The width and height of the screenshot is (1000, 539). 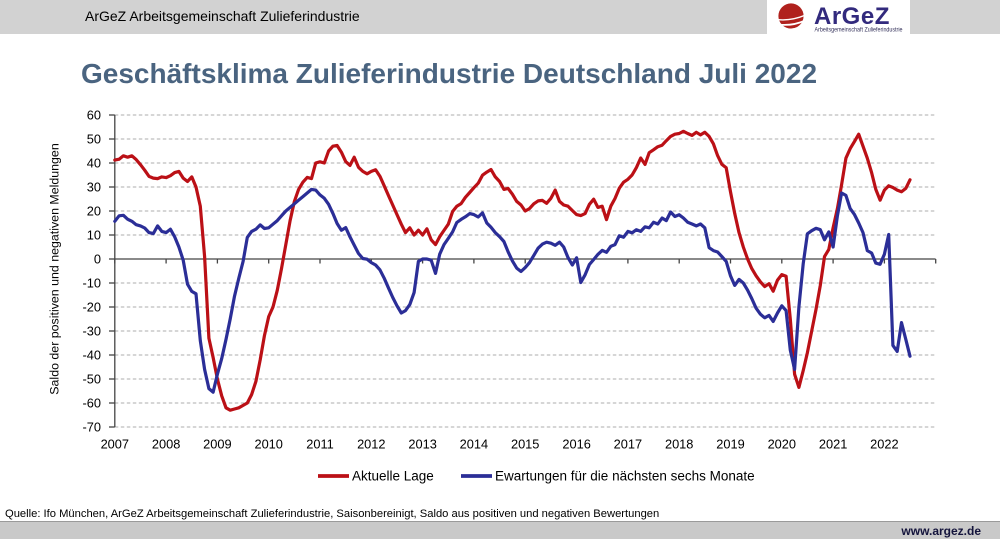 I want to click on svg-text: 2011, so click(x=320, y=444).